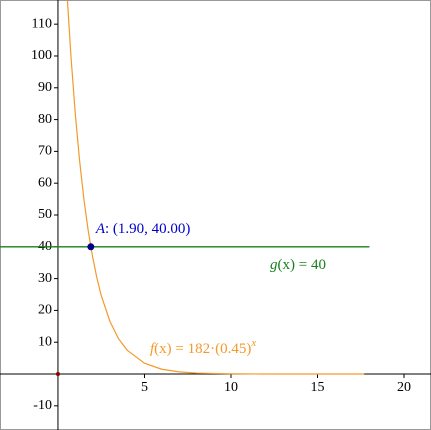  Describe the element at coordinates (45, 151) in the screenshot. I see `y-tick-label: 70` at that location.